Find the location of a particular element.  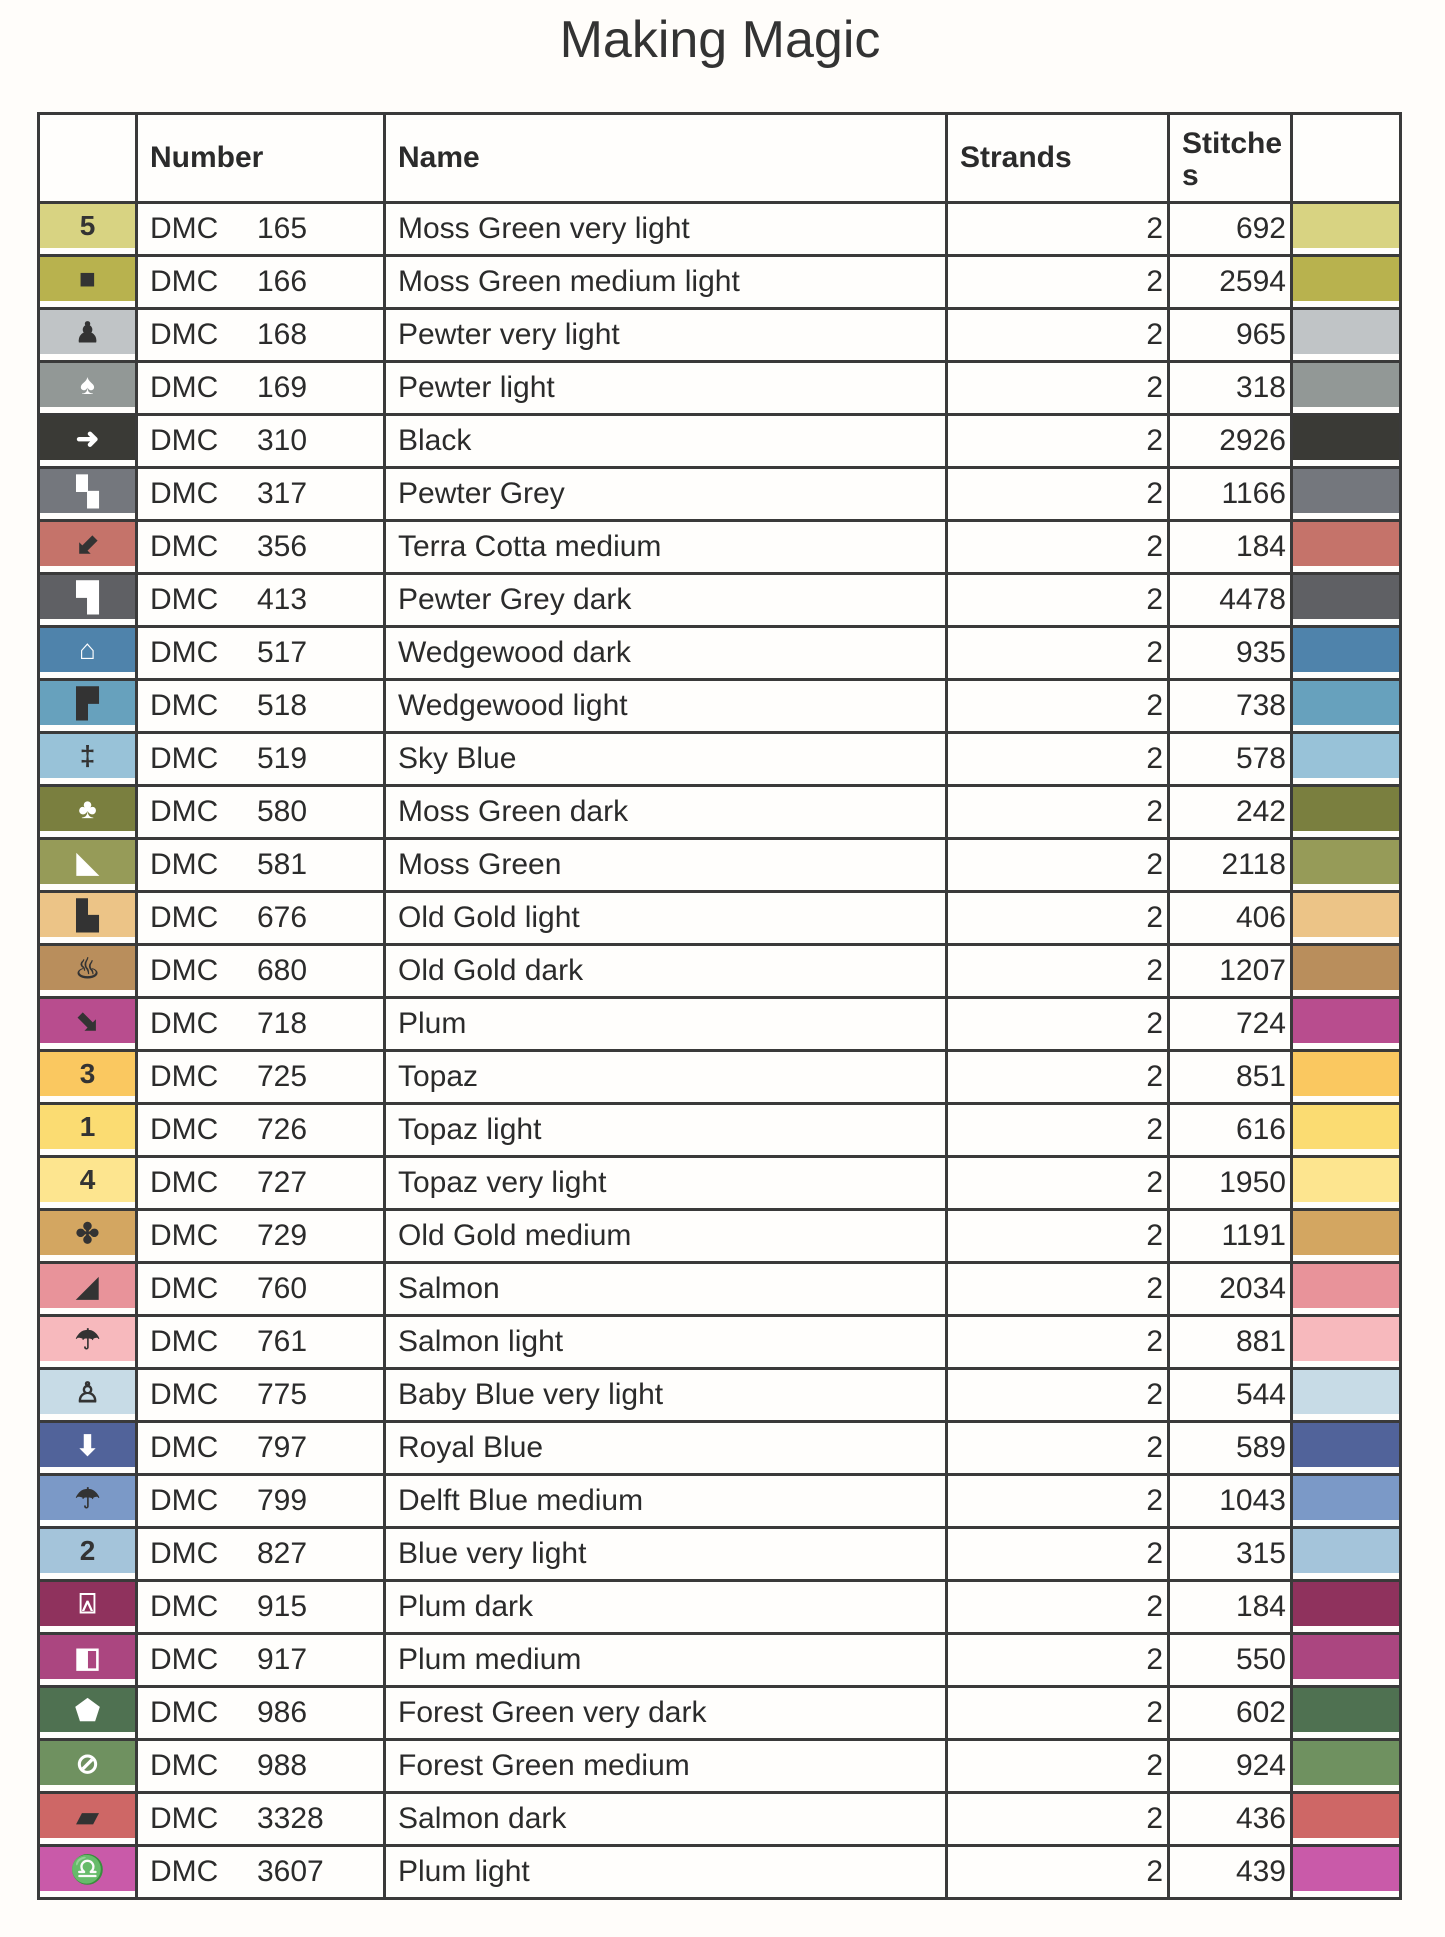

stitches-cell: 406 is located at coordinates (1230, 918).